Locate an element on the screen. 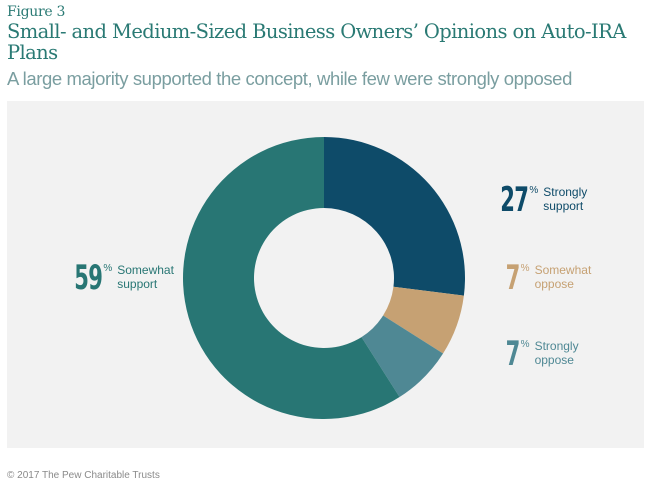 This screenshot has height=488, width=650. label-strongly-oppose: 7 % Strongly oppose is located at coordinates (542, 354).